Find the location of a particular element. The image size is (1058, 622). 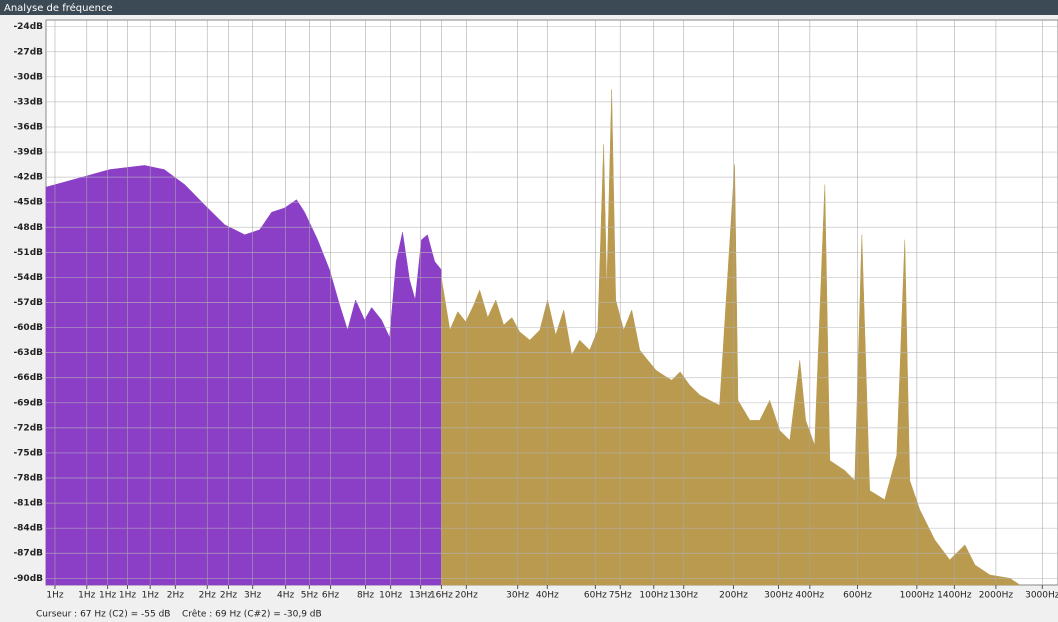

y-tick-label: -36dB is located at coordinates (28, 127).